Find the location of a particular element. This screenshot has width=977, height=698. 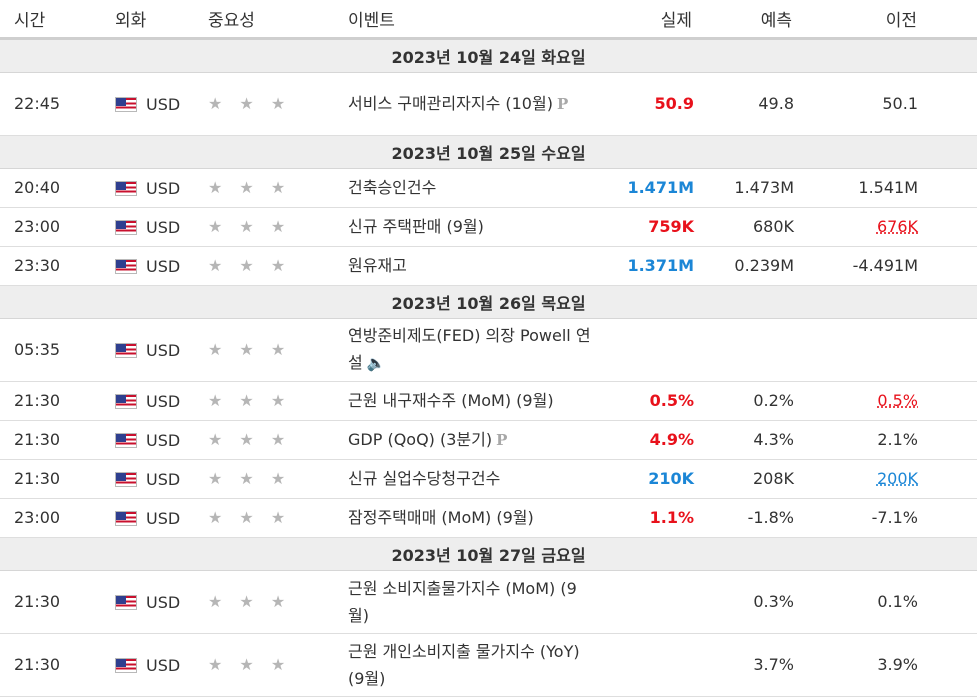

event-cell: 신규 실업수당청구건수 is located at coordinates (467, 479).